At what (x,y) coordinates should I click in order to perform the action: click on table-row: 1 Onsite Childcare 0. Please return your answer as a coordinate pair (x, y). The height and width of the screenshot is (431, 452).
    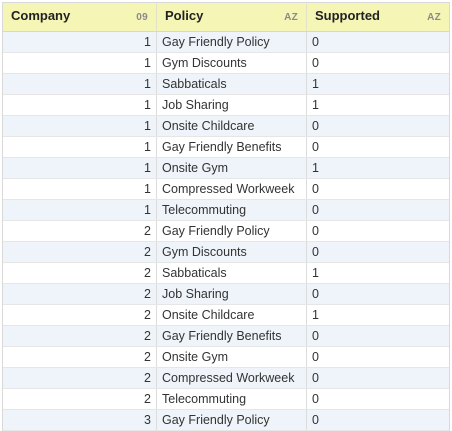
    Looking at the image, I should click on (226, 126).